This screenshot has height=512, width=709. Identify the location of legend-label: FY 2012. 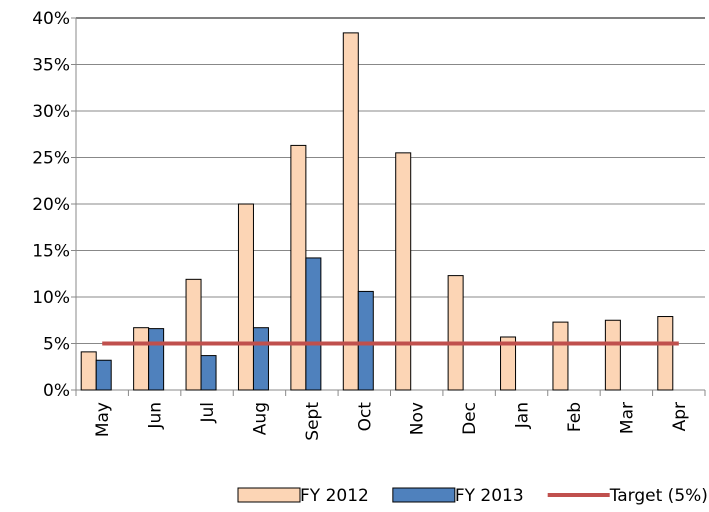
(334, 496).